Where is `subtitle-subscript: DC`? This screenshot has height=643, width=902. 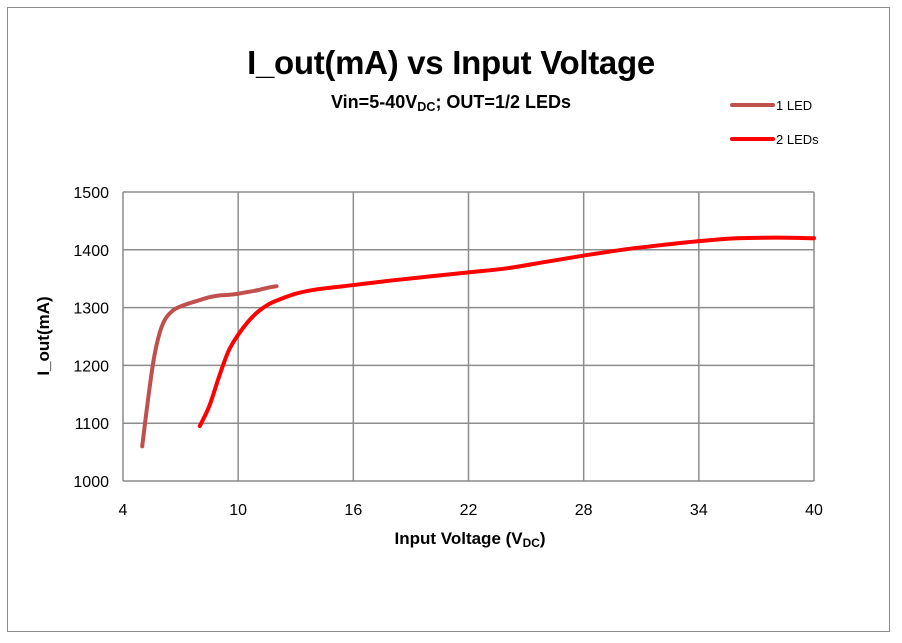 subtitle-subscript: DC is located at coordinates (426, 107).